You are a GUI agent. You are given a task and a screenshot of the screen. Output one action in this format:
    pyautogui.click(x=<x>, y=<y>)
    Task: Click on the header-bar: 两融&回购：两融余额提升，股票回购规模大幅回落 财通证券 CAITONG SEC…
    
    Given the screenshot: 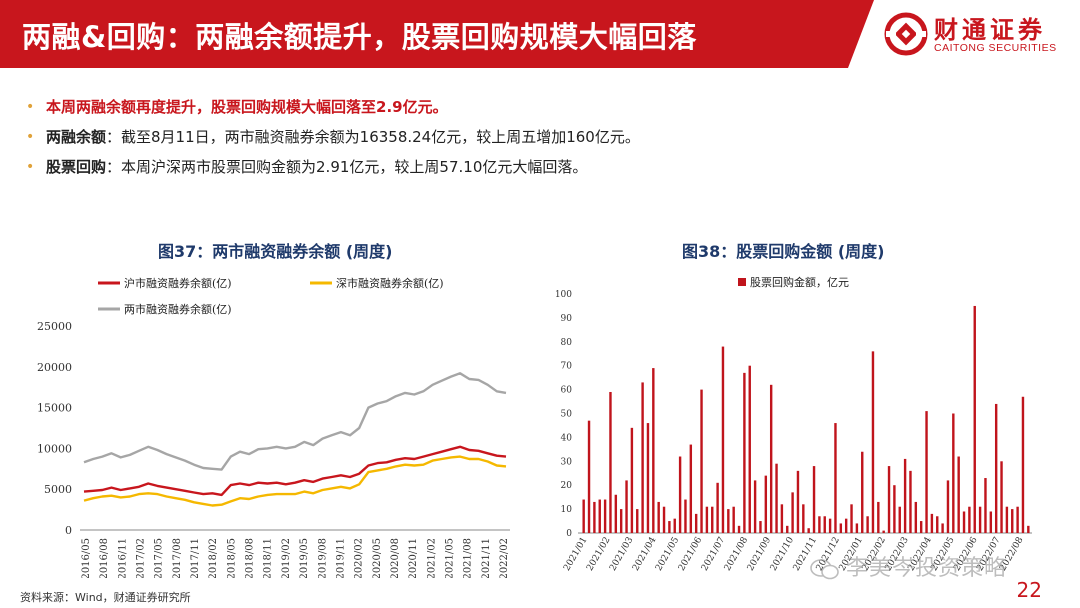 What is the action you would take?
    pyautogui.click(x=540, y=34)
    